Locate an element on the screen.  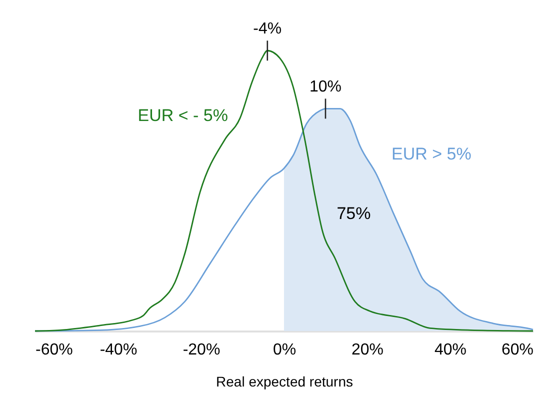
x-tick-label: 20% is located at coordinates (367, 350).